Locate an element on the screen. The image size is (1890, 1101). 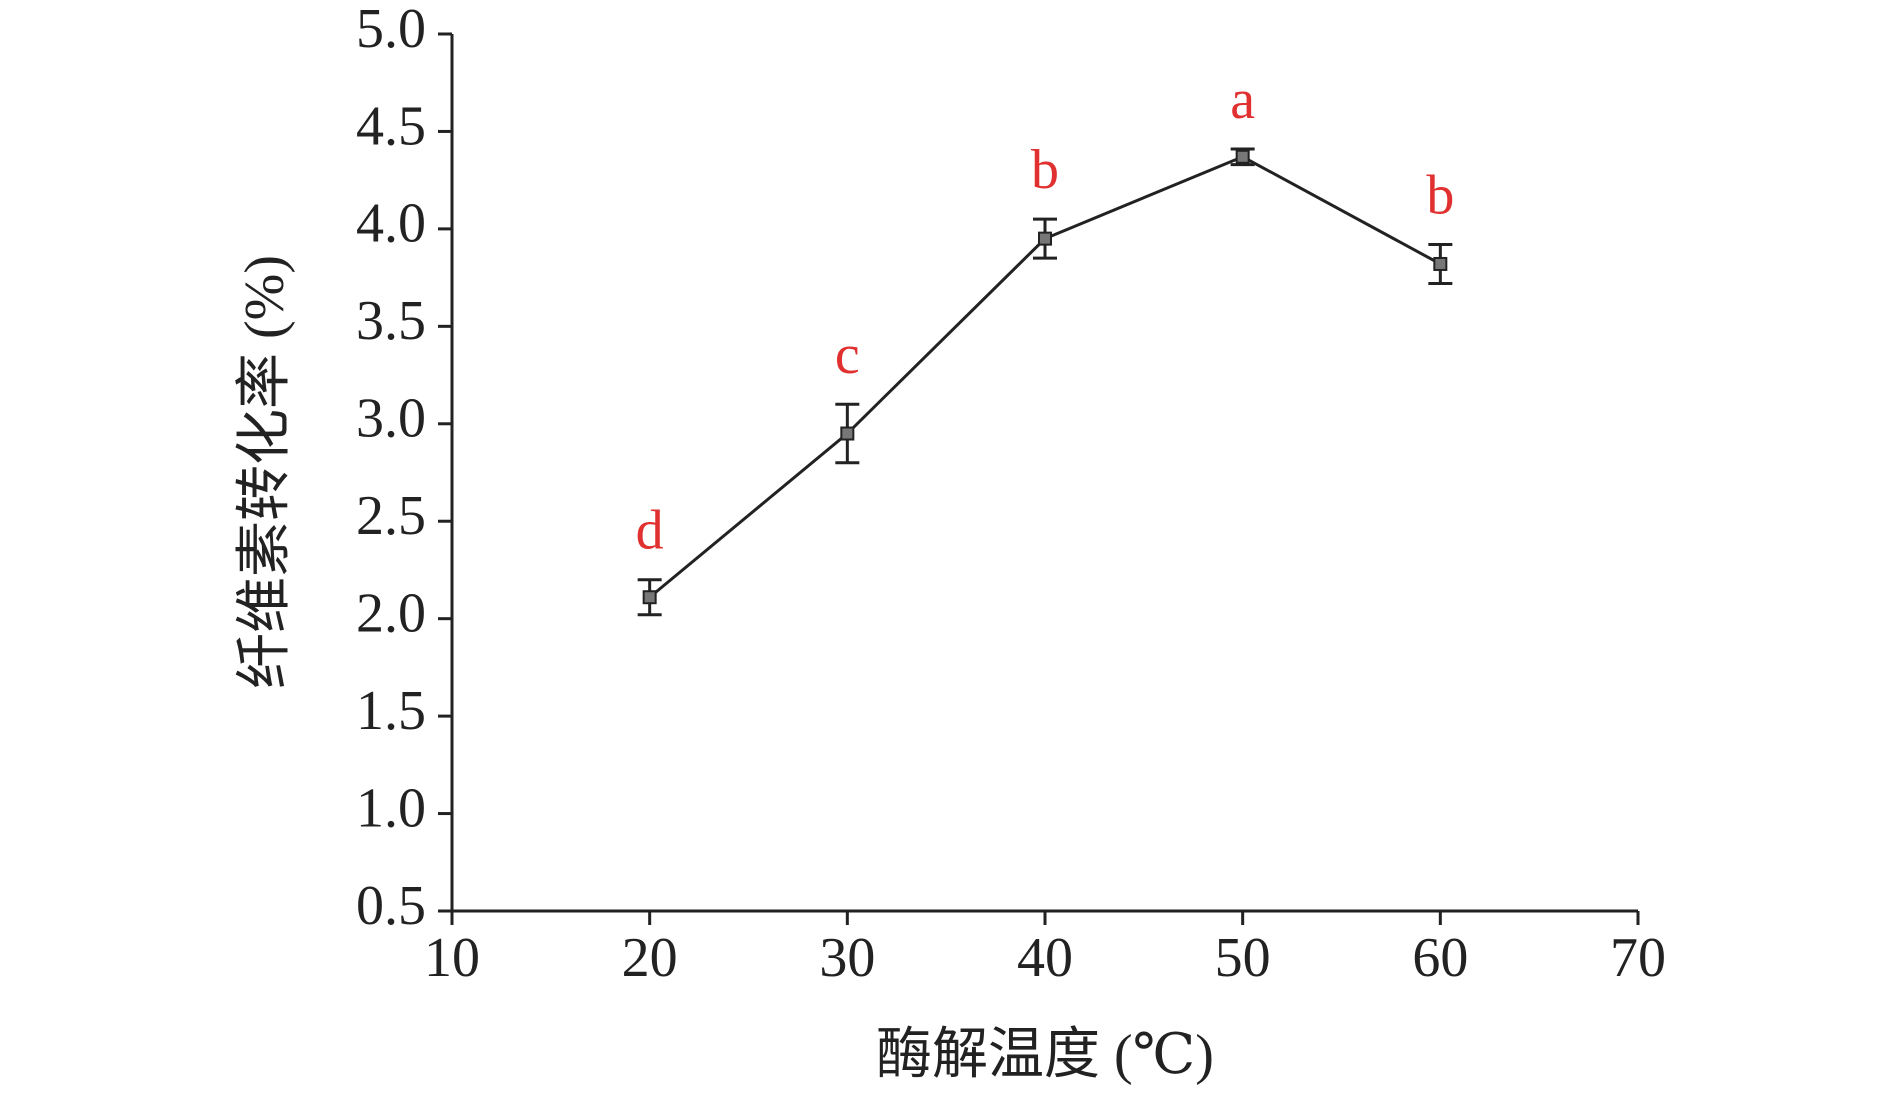
annotation: d is located at coordinates (650, 531).